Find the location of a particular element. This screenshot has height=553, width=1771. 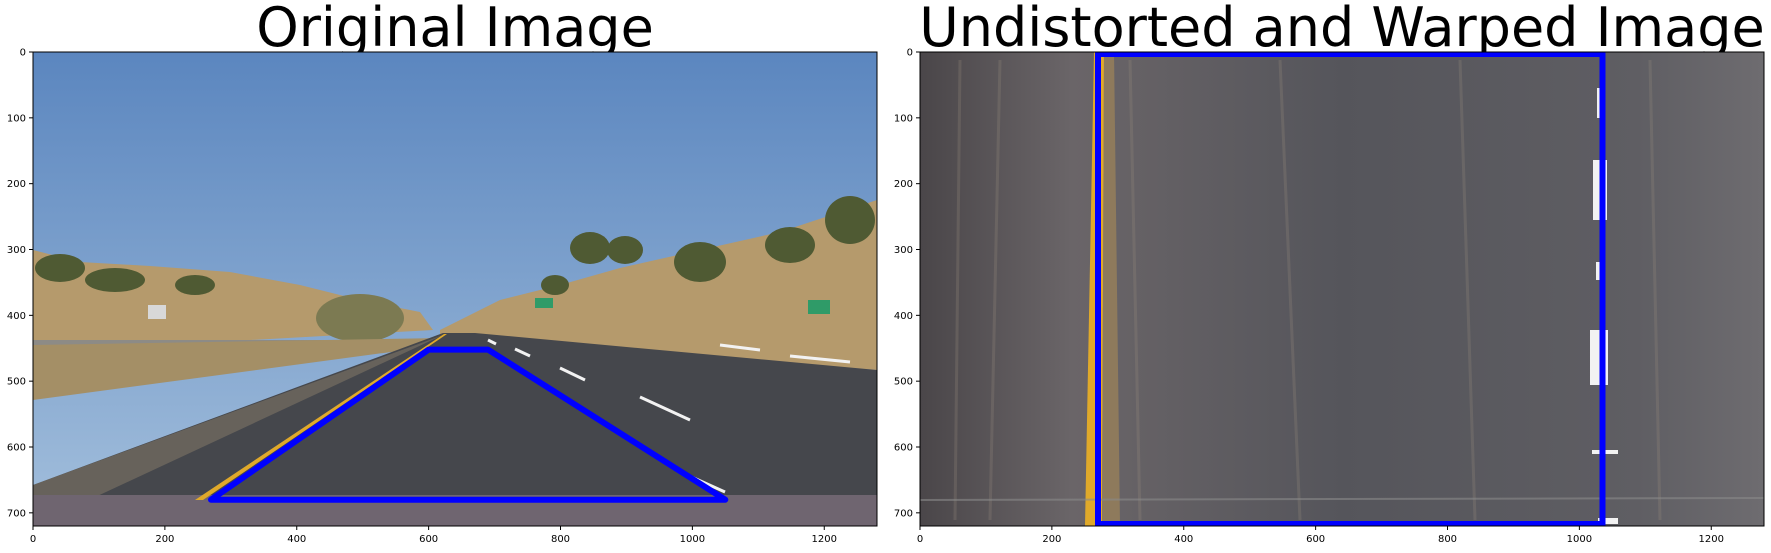

road-shoulder is located at coordinates (238, 430).